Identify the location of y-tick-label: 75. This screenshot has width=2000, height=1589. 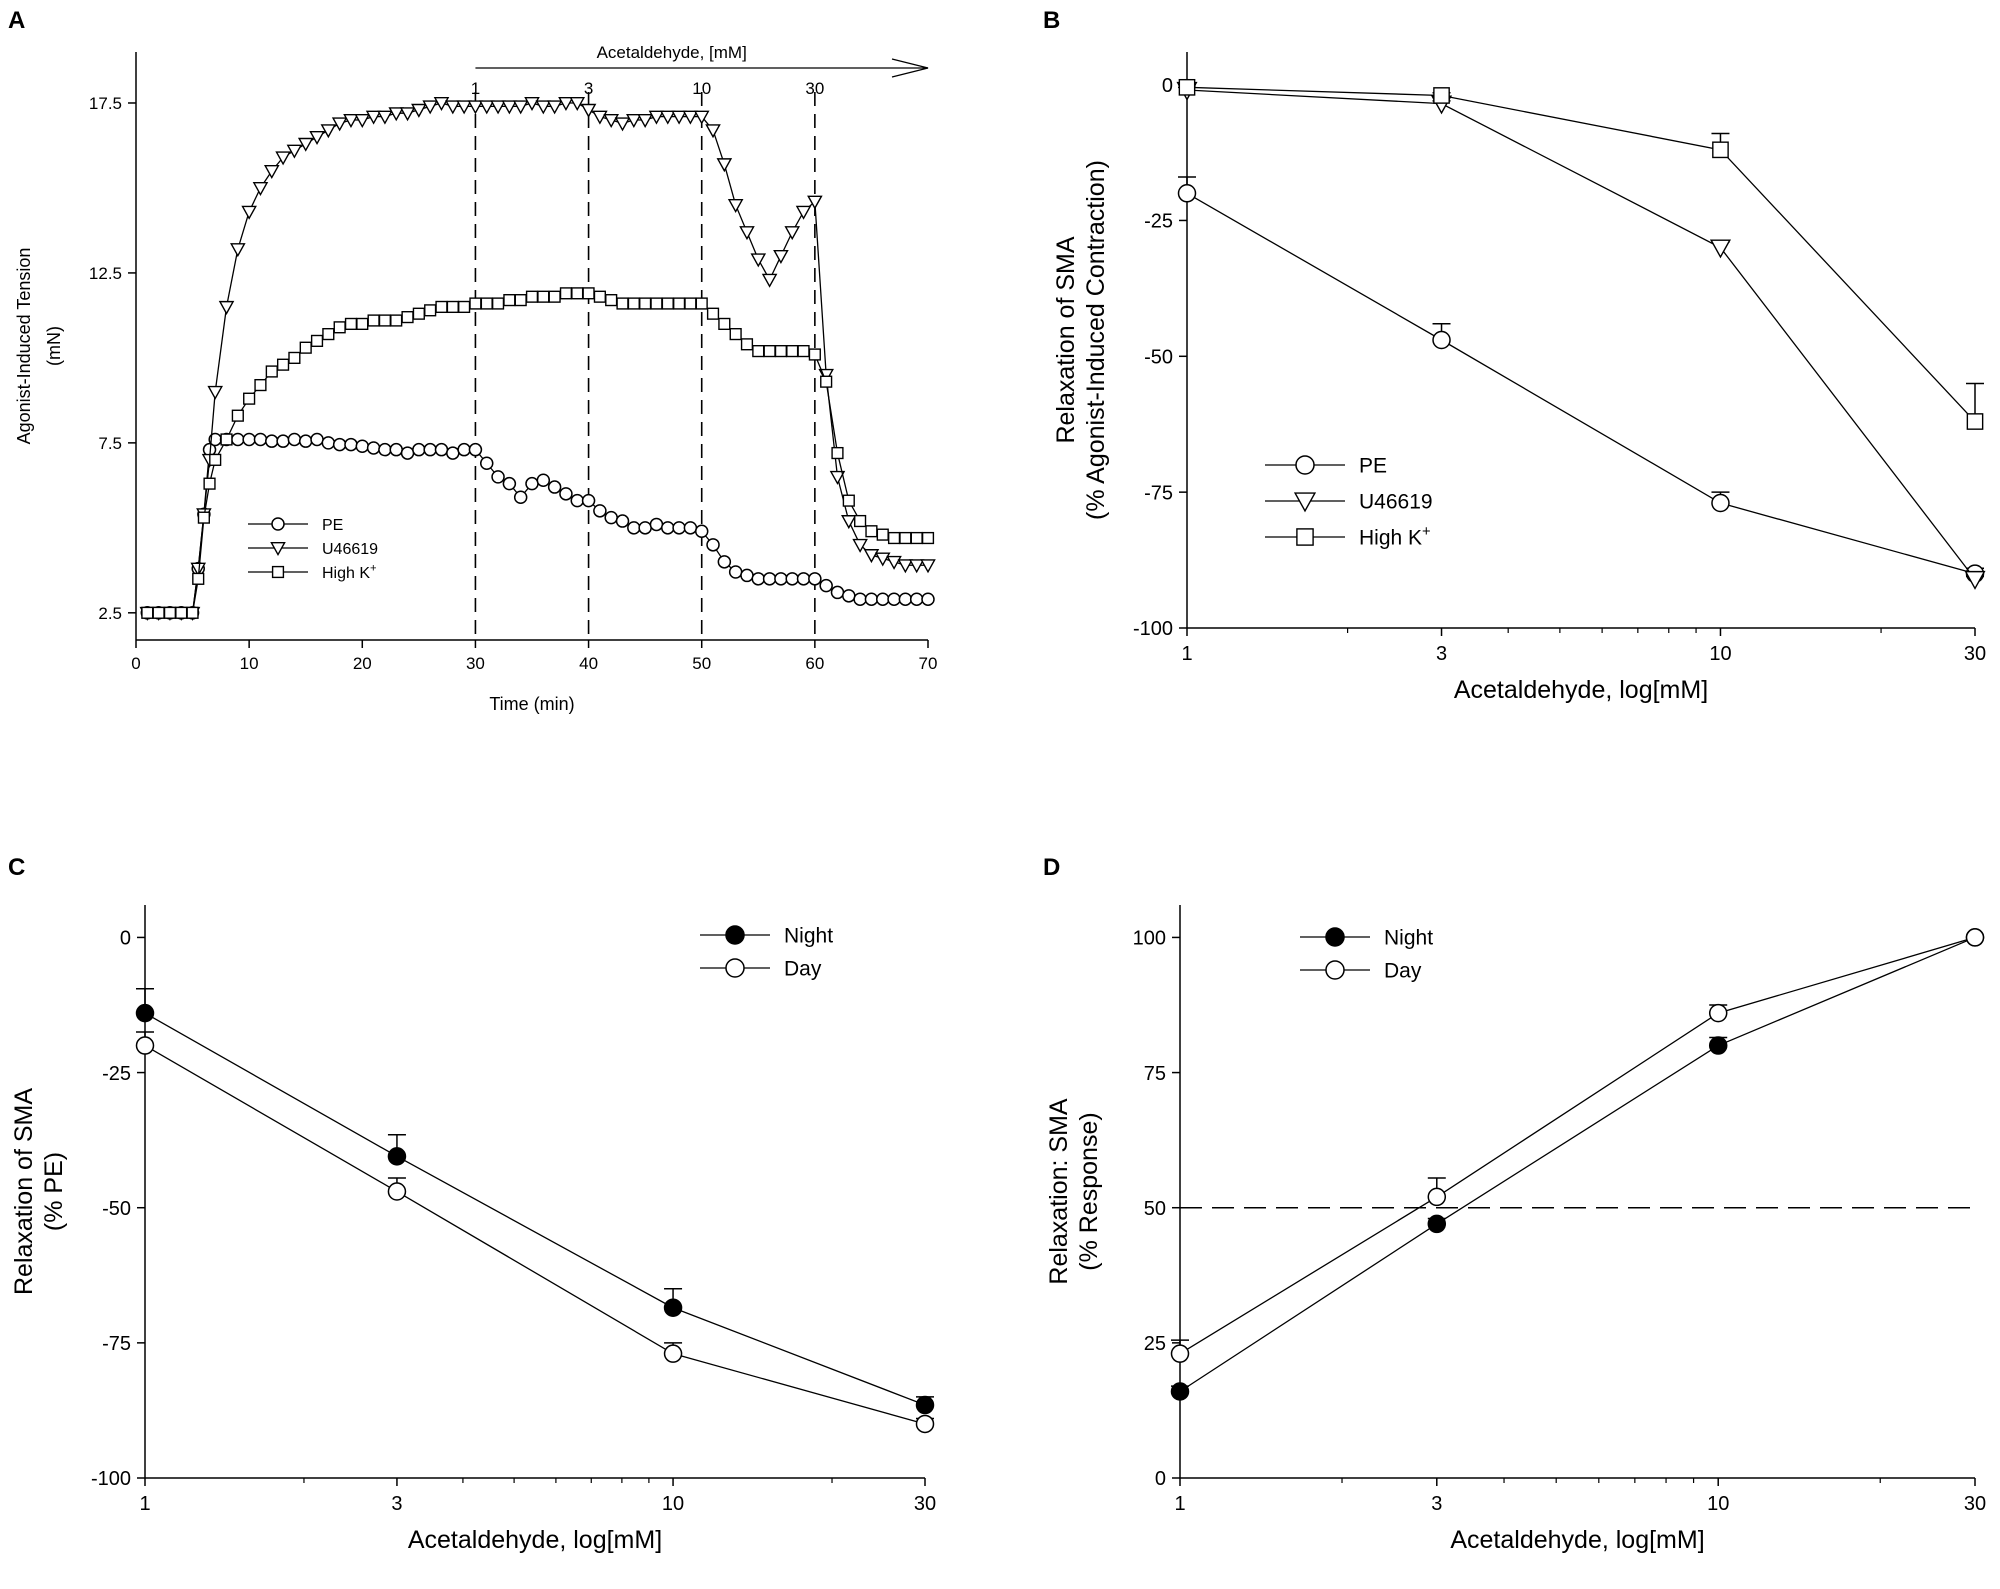
(1155, 1074).